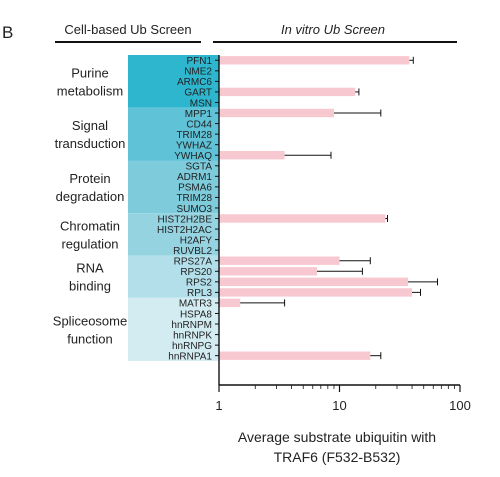 This screenshot has width=500, height=477. What do you see at coordinates (196, 314) in the screenshot?
I see `protein-label: HSPA8` at bounding box center [196, 314].